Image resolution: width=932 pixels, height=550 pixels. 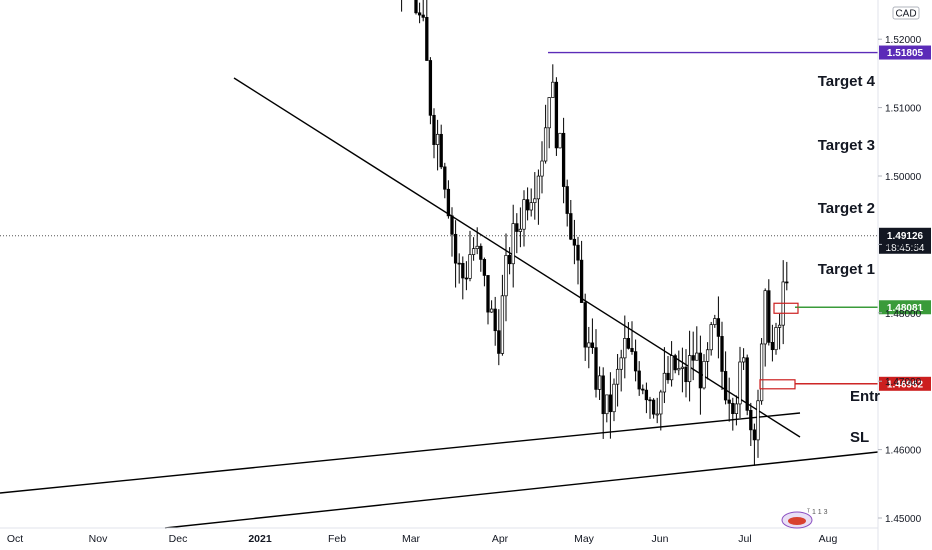 I want to click on x-tick-label: Aug, so click(x=828, y=539).